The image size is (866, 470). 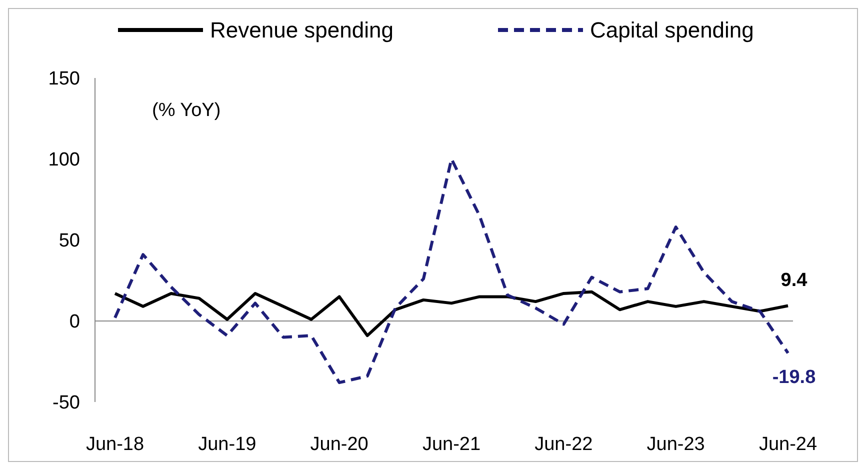 What do you see at coordinates (69, 241) in the screenshot?
I see `y-tick-label: 50` at bounding box center [69, 241].